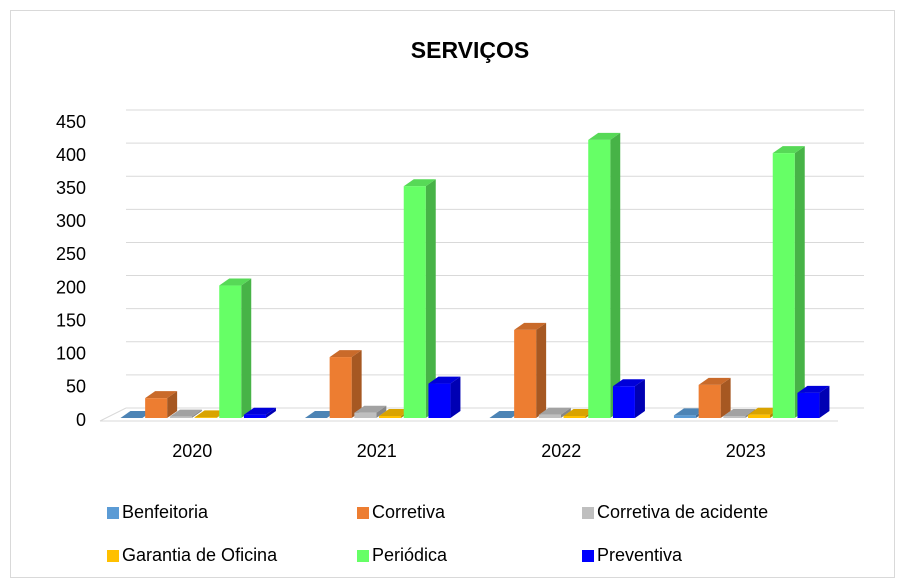 This screenshot has height=588, width=905. I want to click on y-tick-label: 100, so click(71, 354).